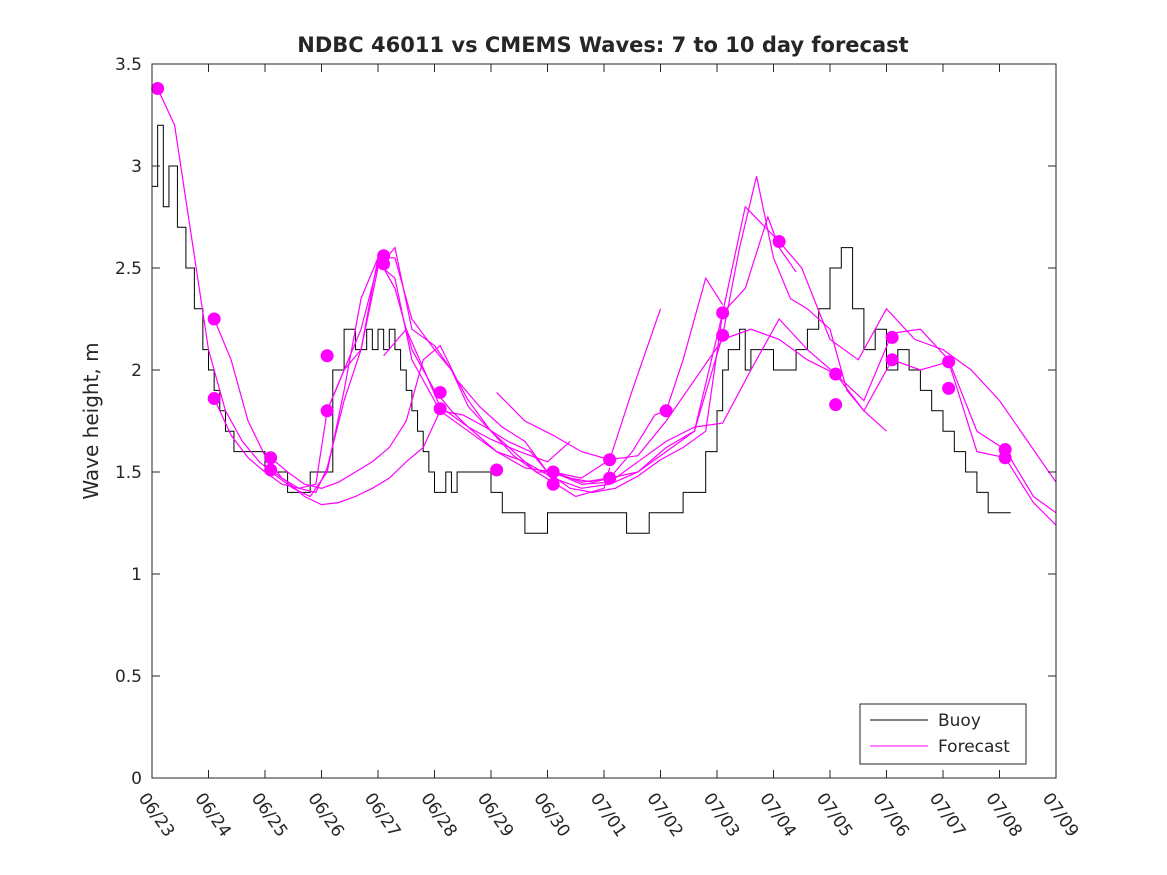 The height and width of the screenshot is (875, 1167). Describe the element at coordinates (1060, 815) in the screenshot. I see `x-tick-label: 07/09` at that location.